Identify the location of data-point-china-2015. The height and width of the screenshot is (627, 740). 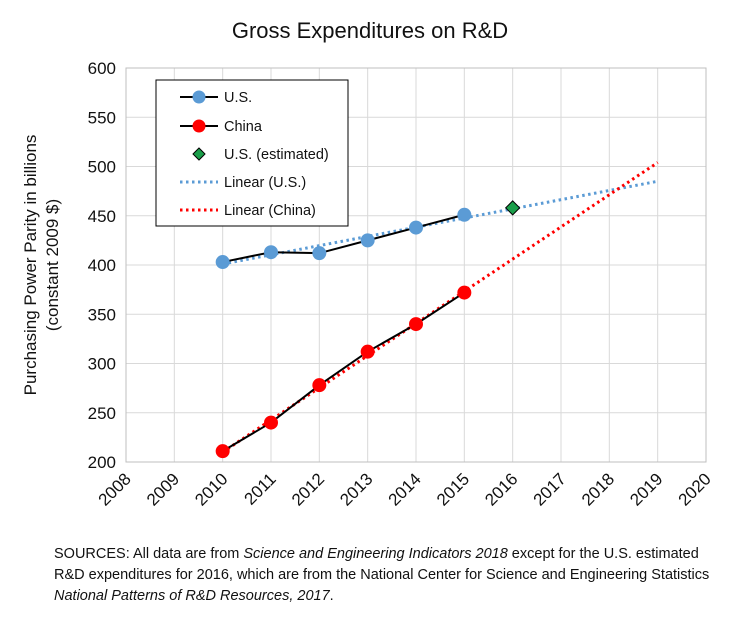
(464, 292).